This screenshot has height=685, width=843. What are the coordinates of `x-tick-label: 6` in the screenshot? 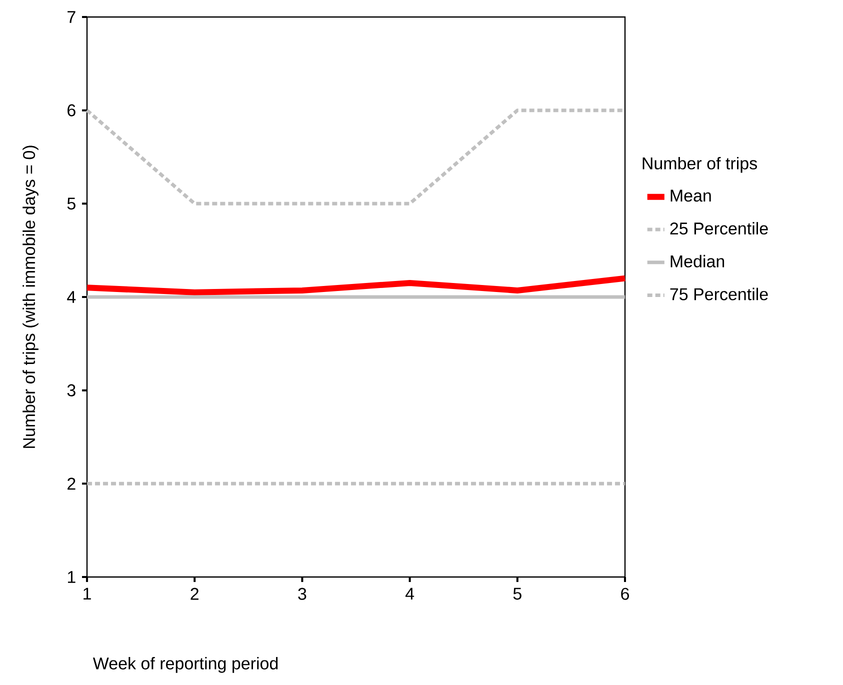 It's located at (625, 594).